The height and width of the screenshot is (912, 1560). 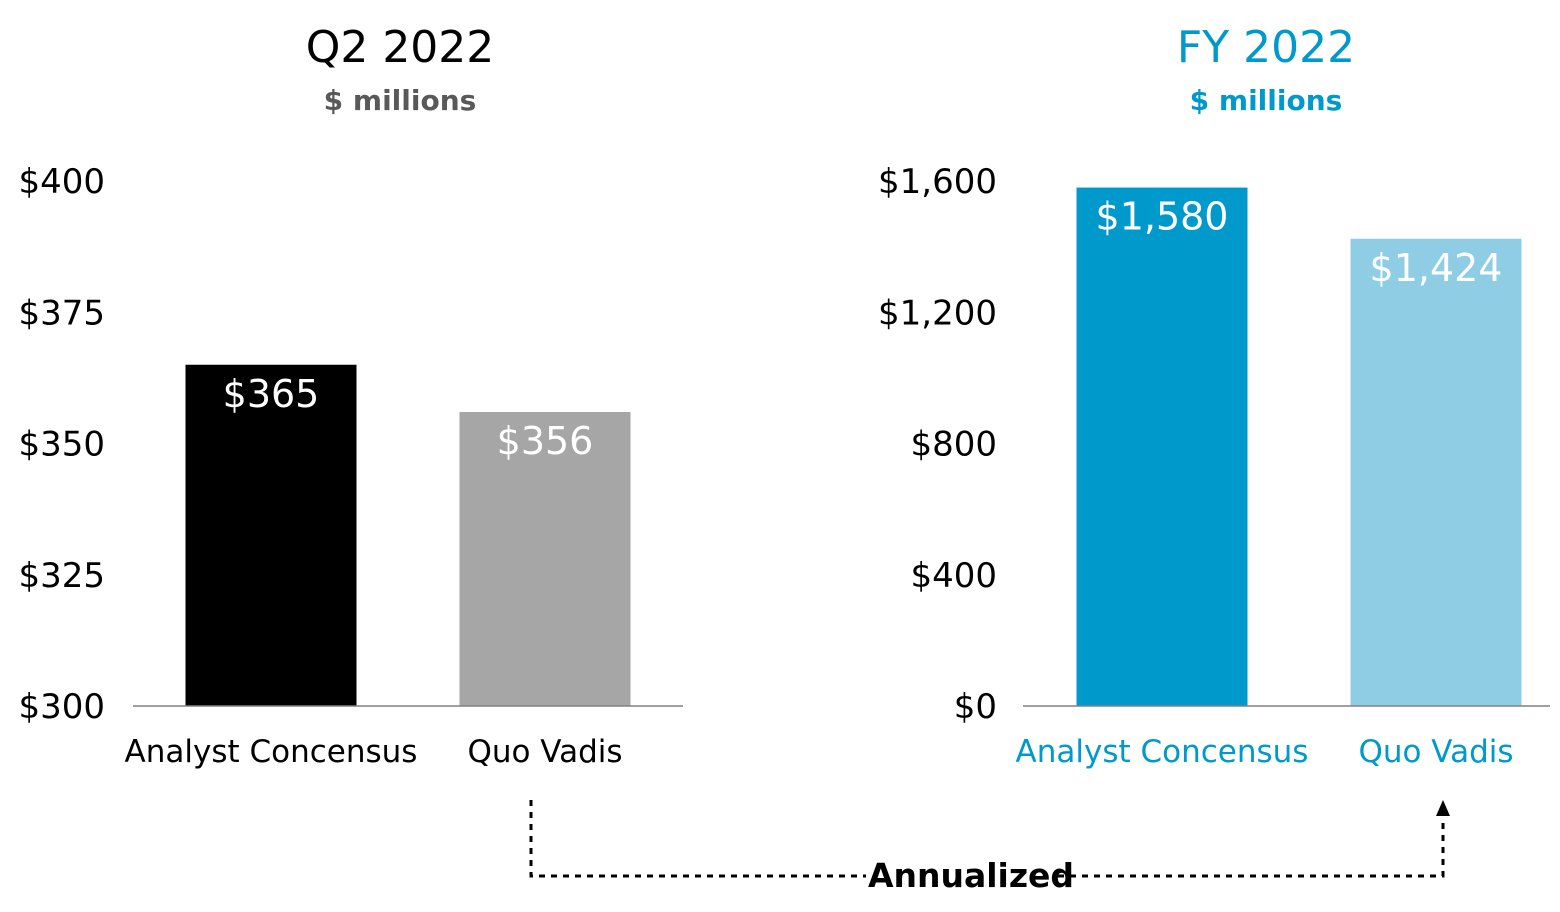 What do you see at coordinates (61, 576) in the screenshot?
I see `y-tick-label: $325` at bounding box center [61, 576].